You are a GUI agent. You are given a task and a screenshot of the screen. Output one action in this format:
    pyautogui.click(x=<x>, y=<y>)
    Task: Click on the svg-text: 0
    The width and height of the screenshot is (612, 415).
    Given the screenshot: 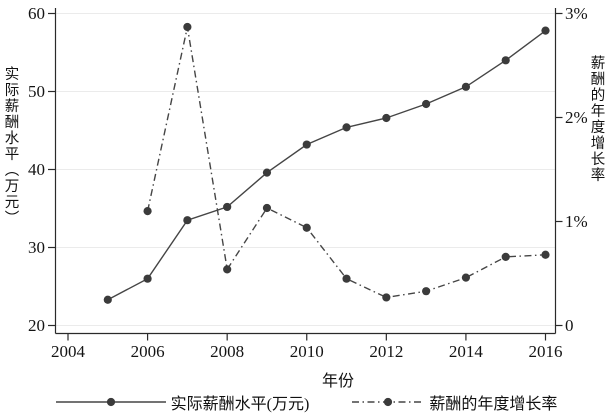 What is the action you would take?
    pyautogui.click(x=569, y=325)
    